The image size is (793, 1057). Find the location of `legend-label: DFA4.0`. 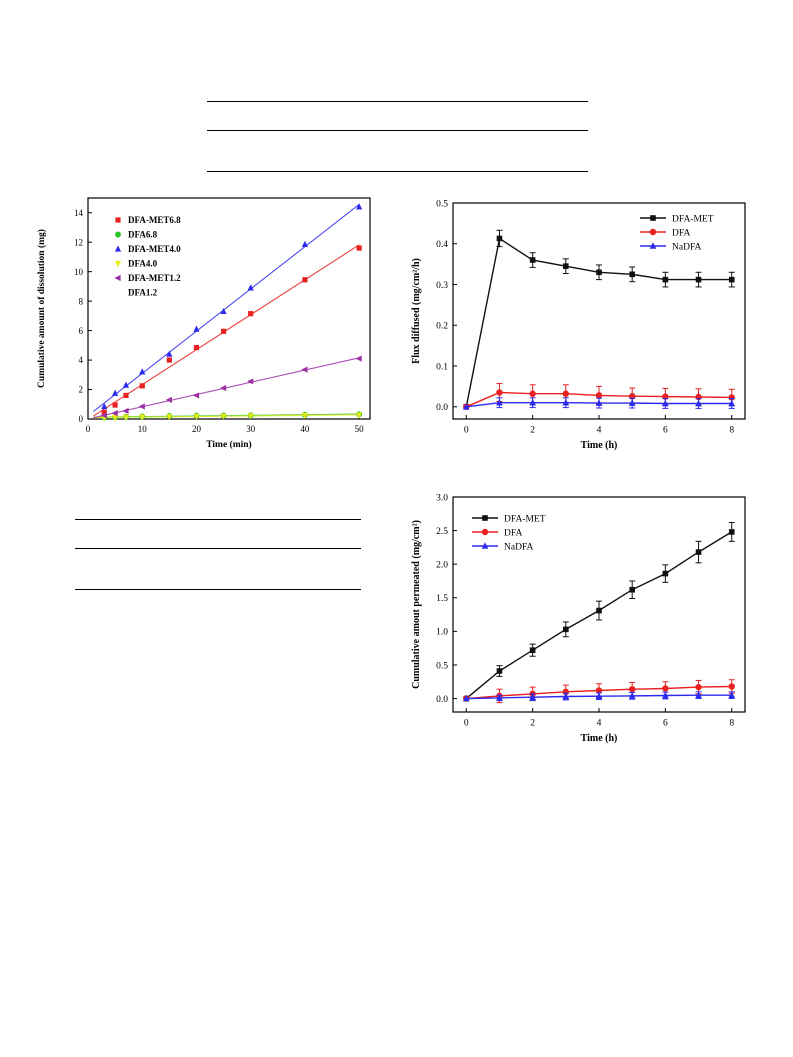

legend-label: DFA4.0 is located at coordinates (143, 264).